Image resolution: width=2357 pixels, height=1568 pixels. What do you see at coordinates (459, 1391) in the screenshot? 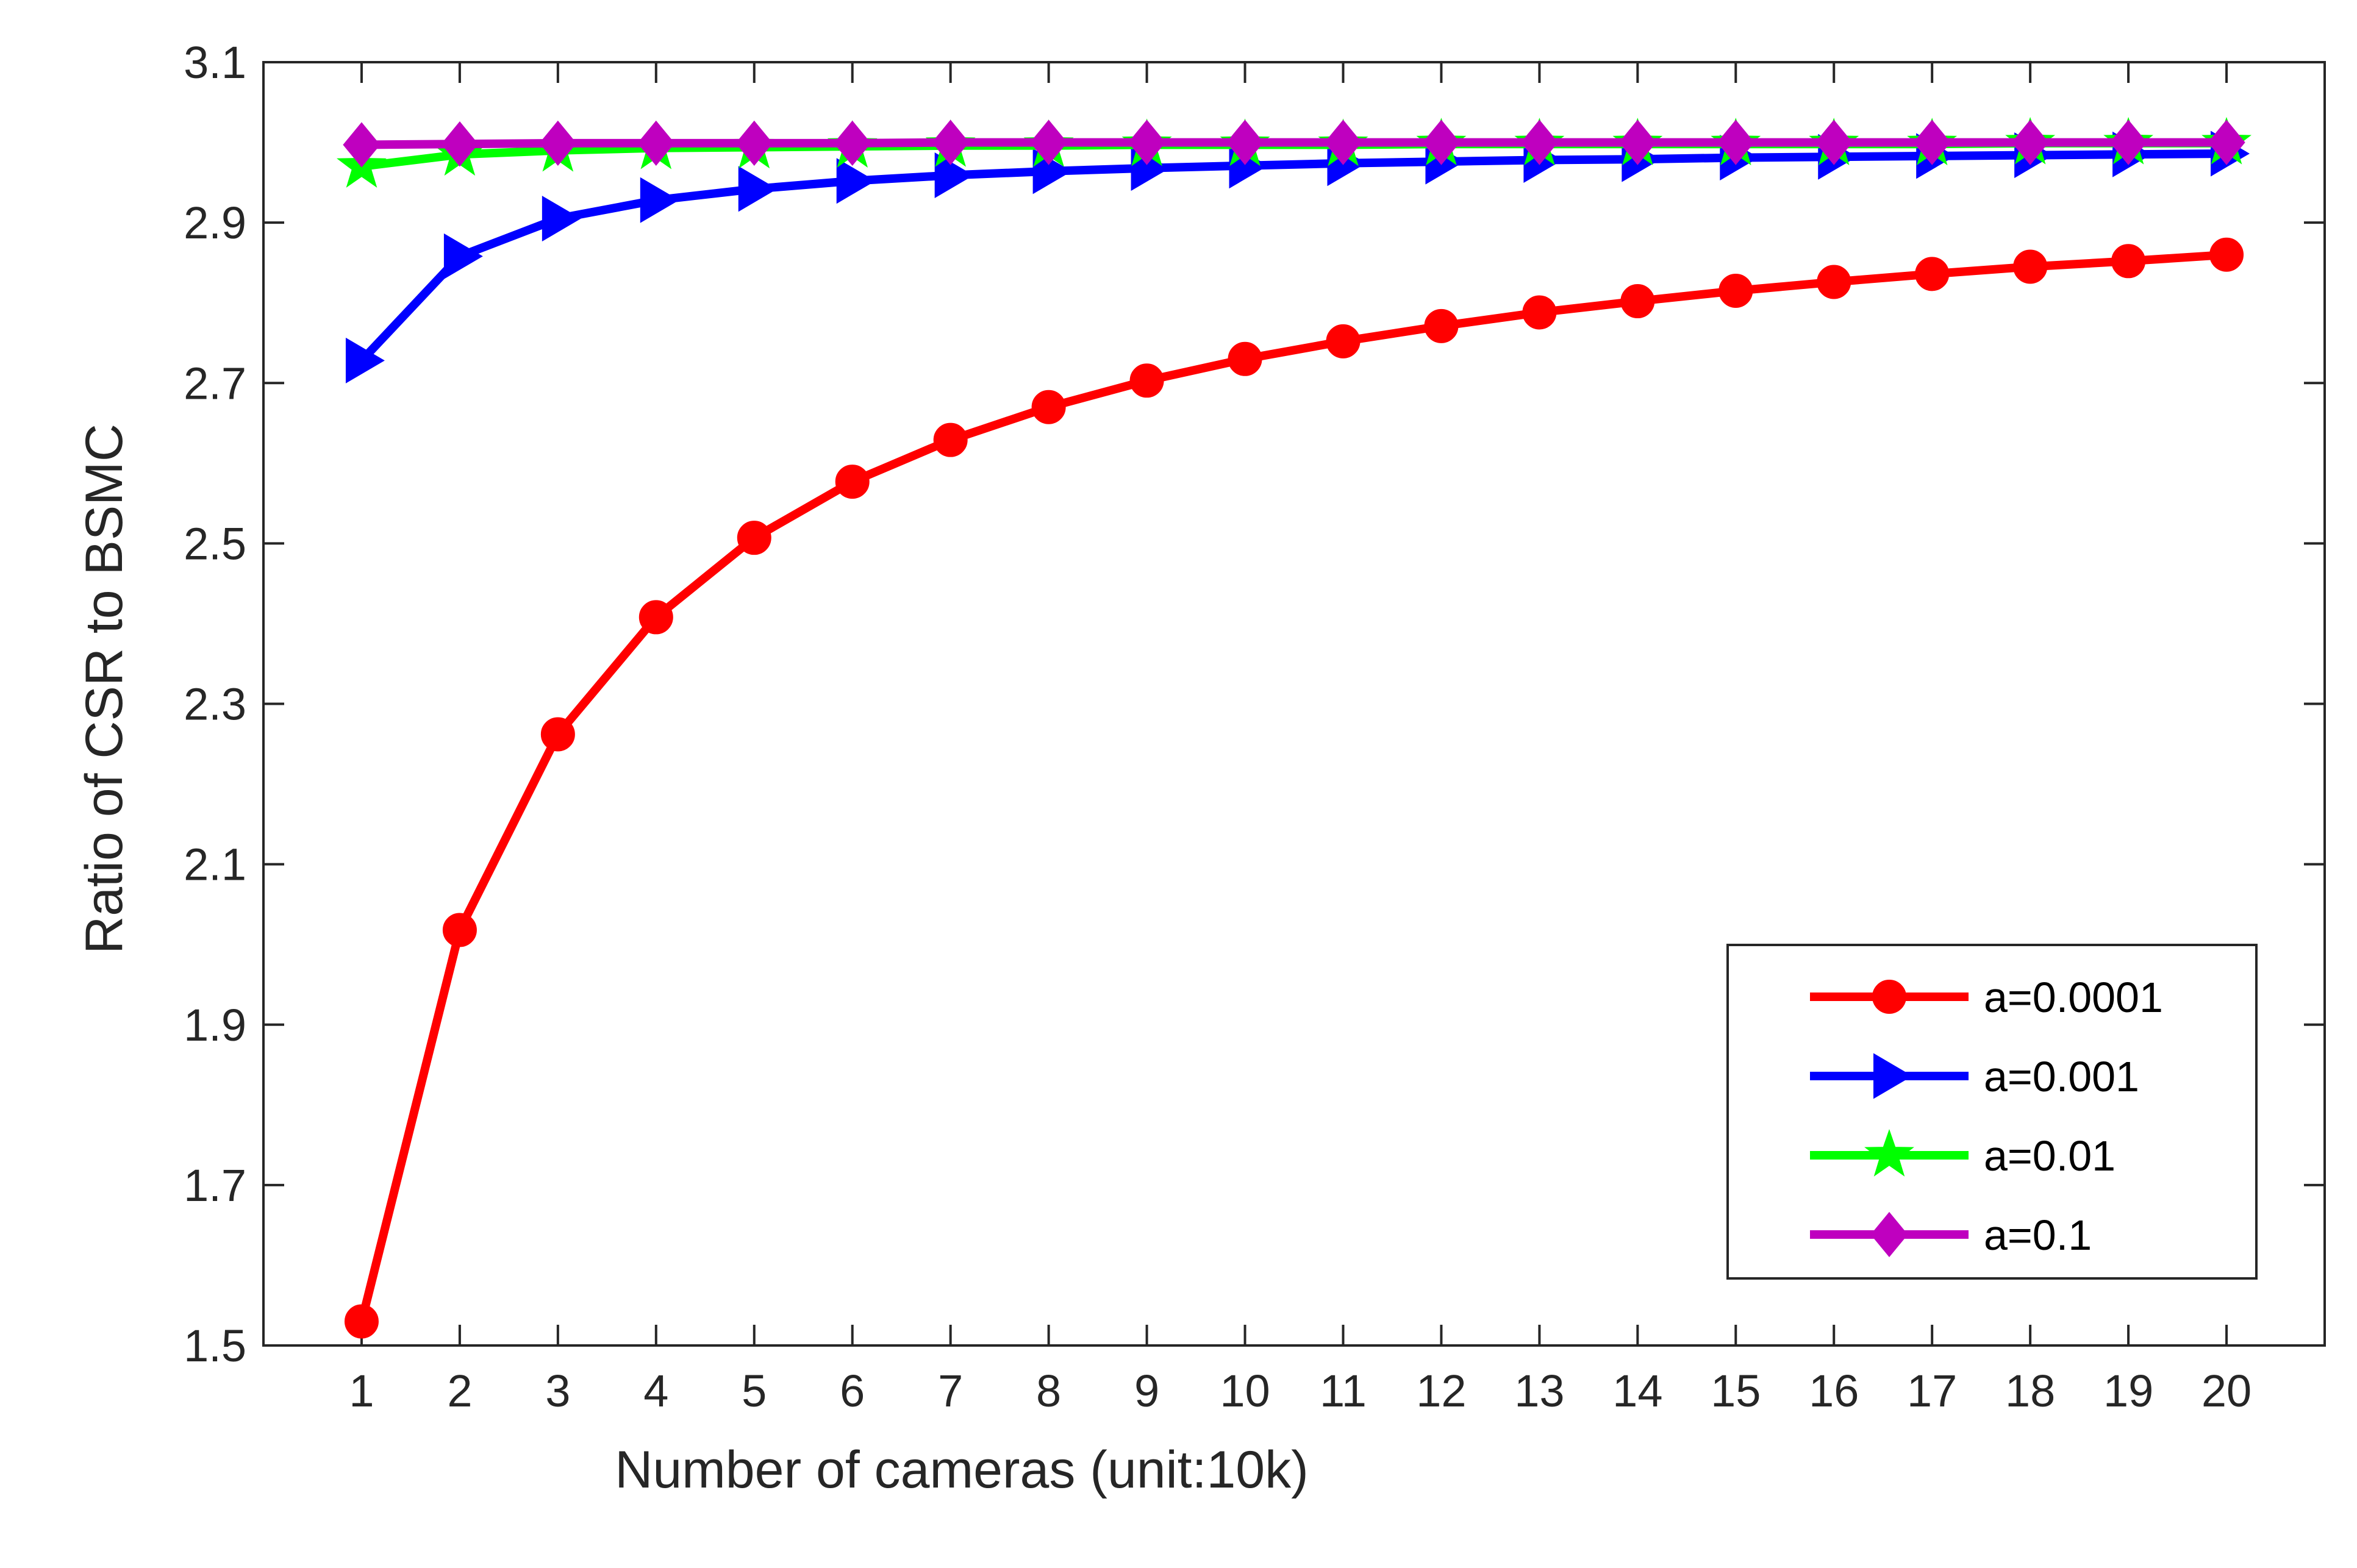
I see `x-tick-label: 2` at bounding box center [459, 1391].